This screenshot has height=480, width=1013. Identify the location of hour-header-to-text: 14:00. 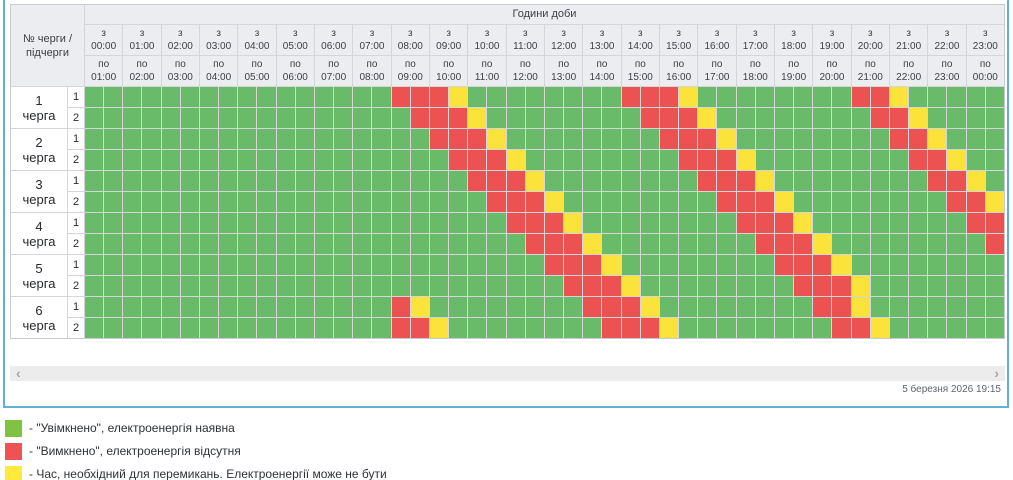
(602, 77).